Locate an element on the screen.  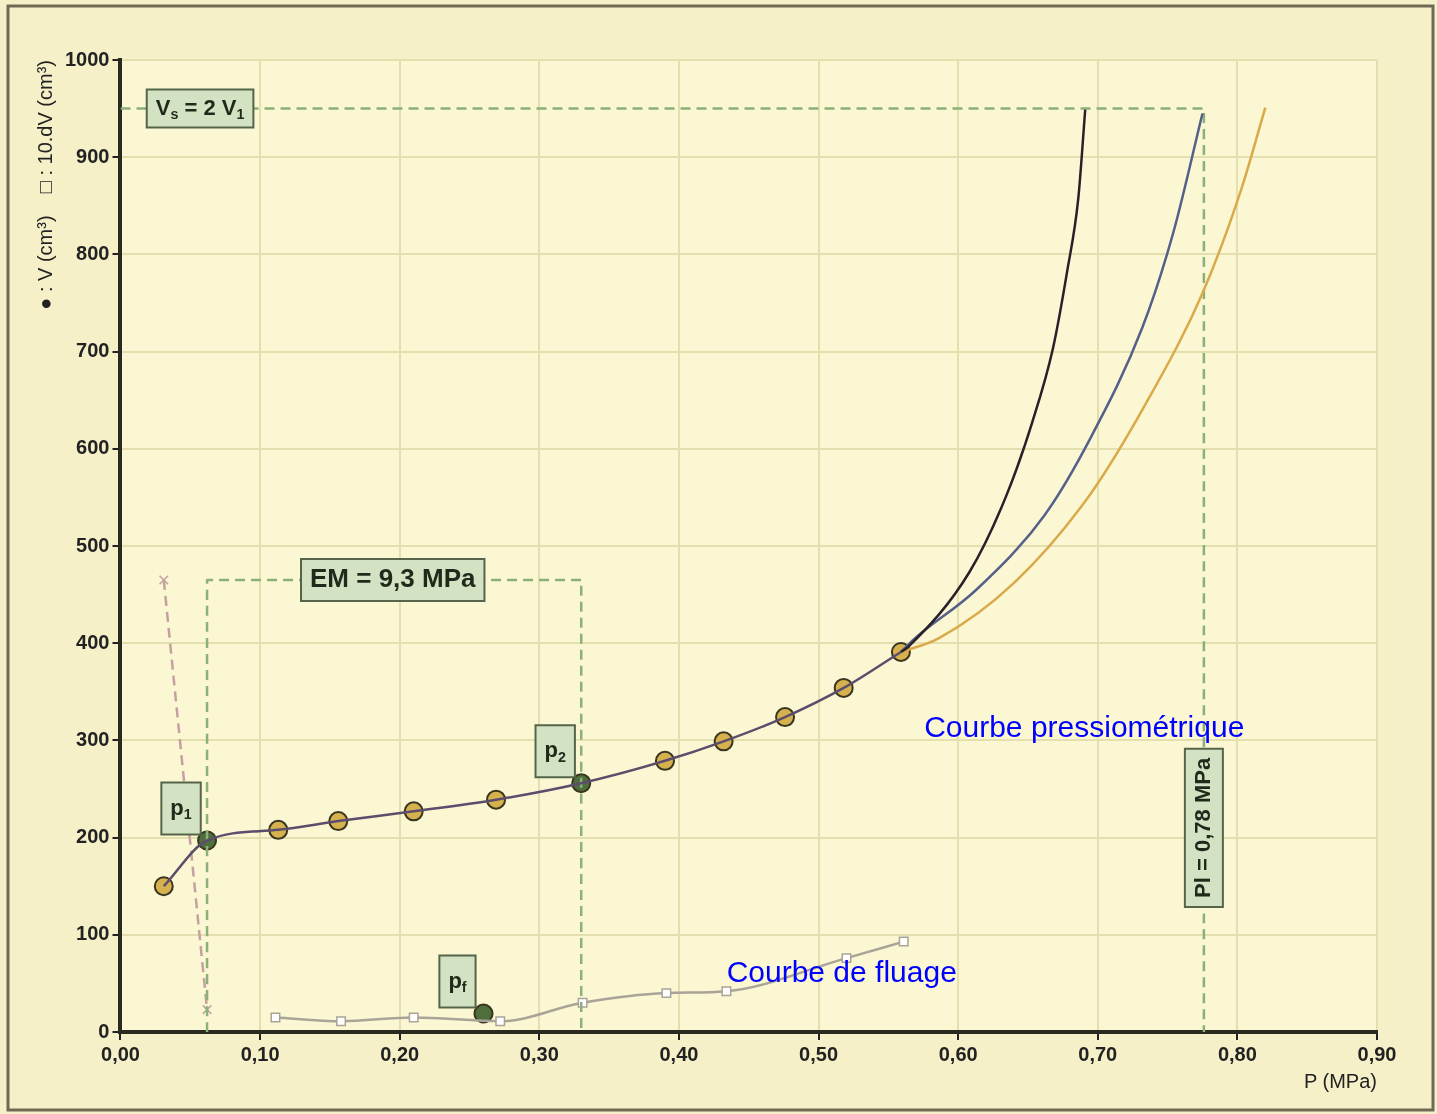
y-tick-label: 200 is located at coordinates (93, 836).